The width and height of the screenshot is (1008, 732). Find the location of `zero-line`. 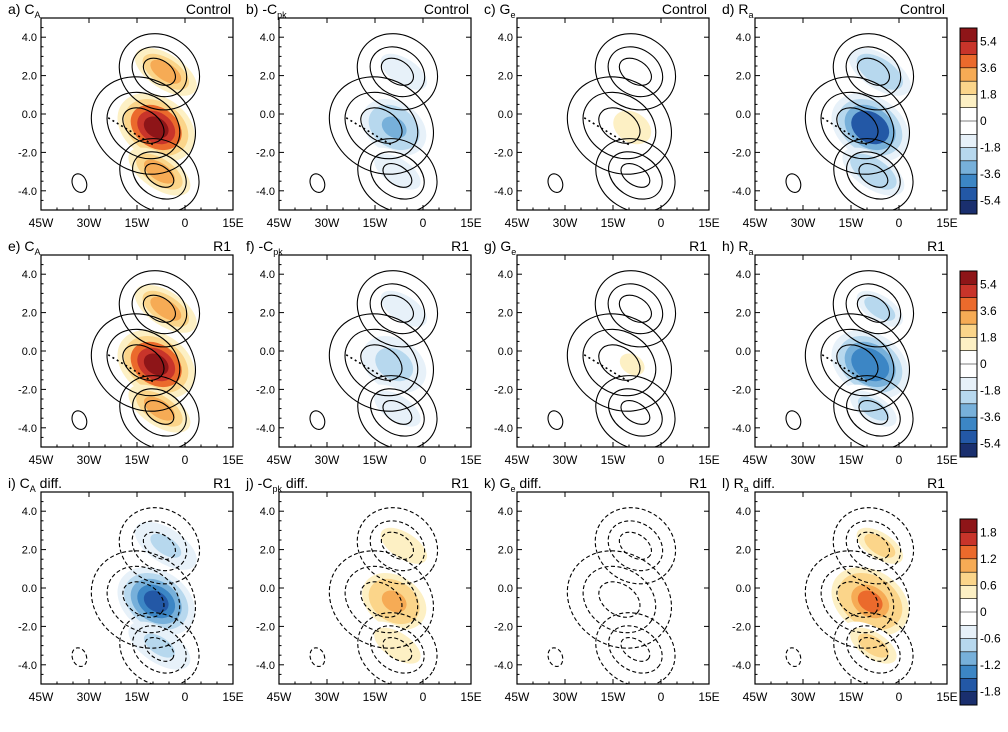

zero-line is located at coordinates (130, 368).